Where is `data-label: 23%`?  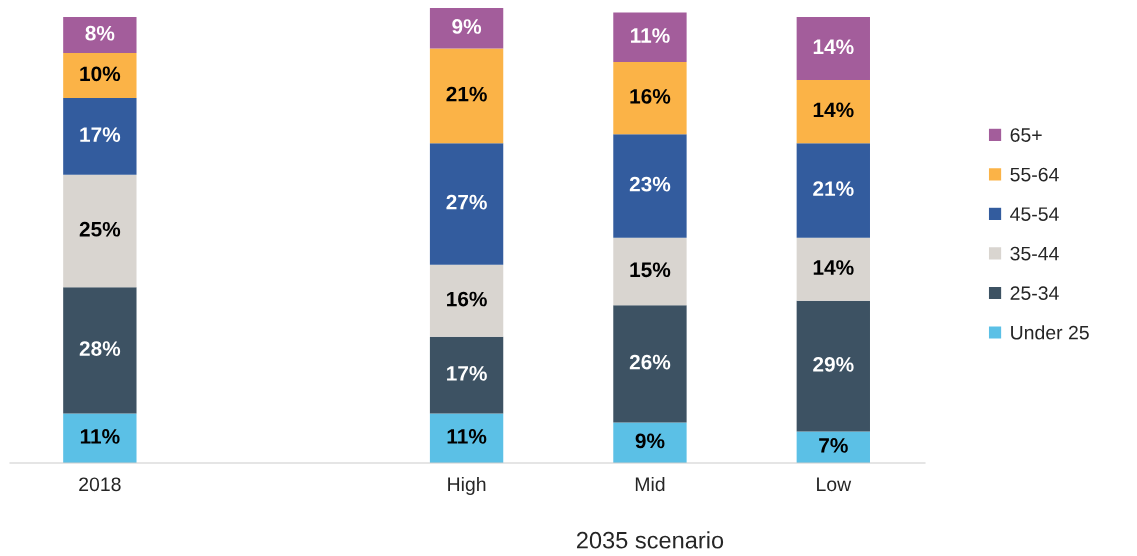 data-label: 23% is located at coordinates (650, 184).